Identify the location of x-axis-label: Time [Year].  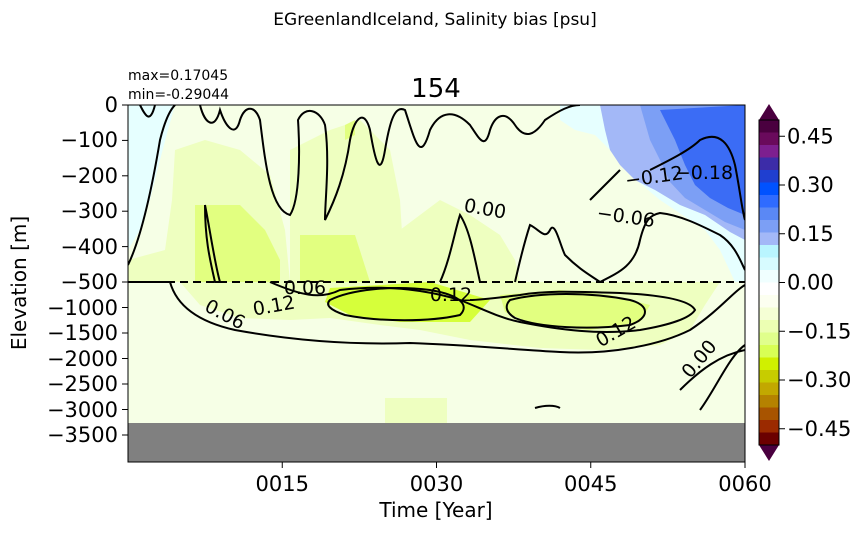
(435, 510).